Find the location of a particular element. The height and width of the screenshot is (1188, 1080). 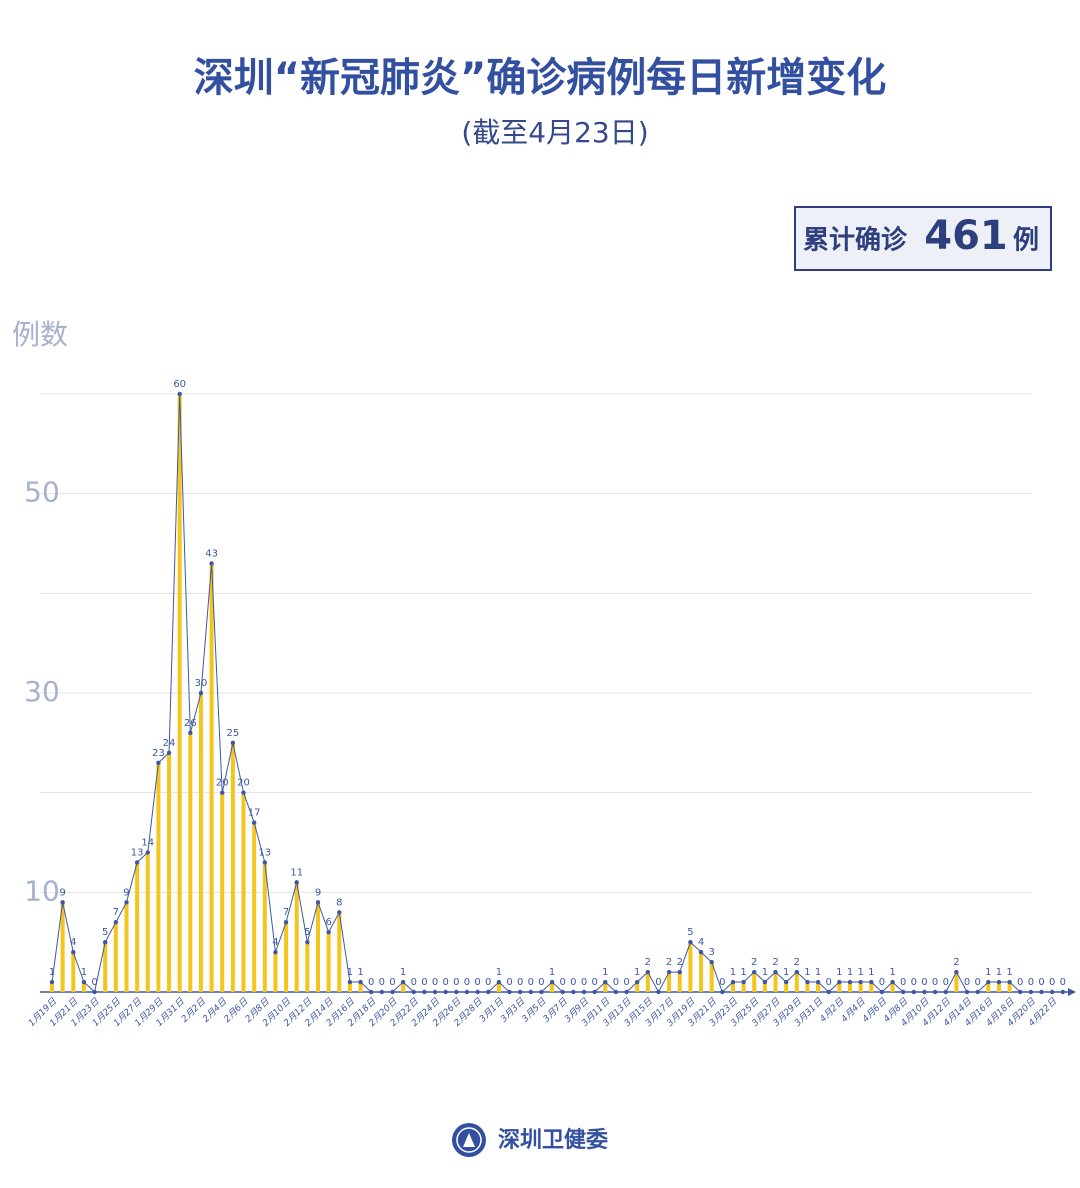

value-label: 11 is located at coordinates (296, 872).